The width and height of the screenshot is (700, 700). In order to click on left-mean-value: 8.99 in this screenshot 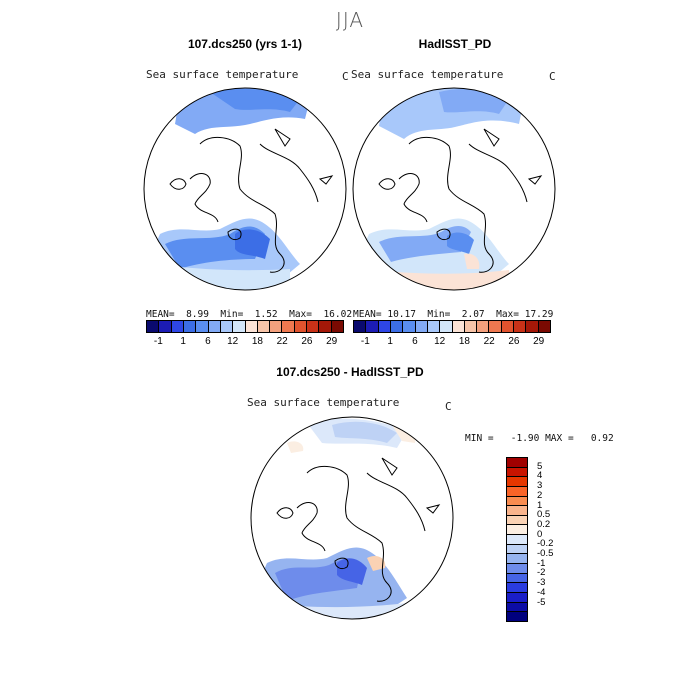, I will do `click(197, 314)`.